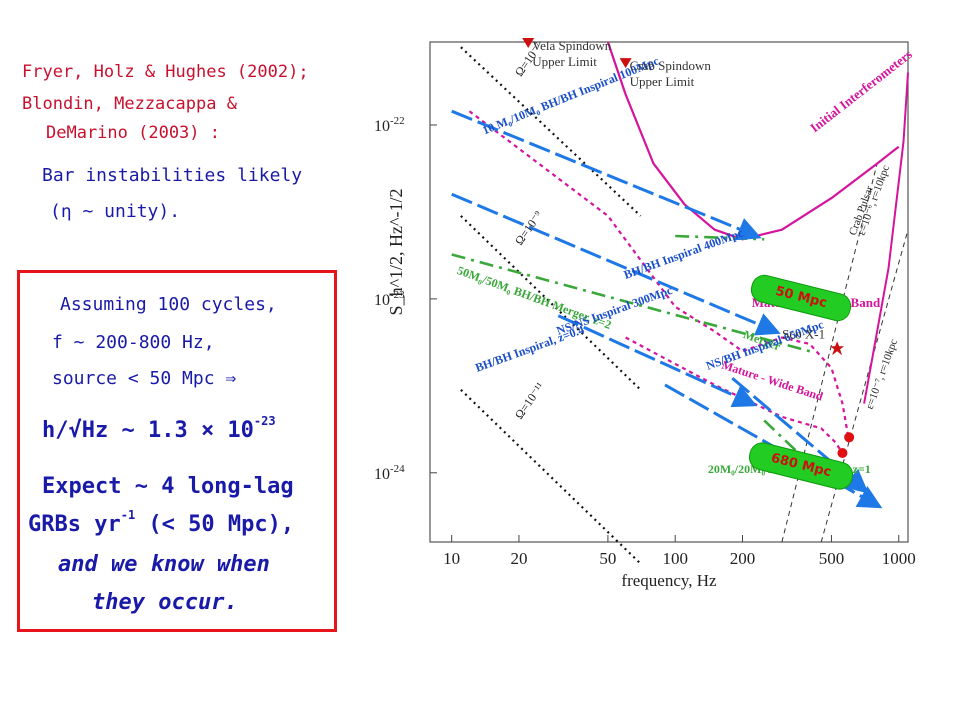  I want to click on interferometer-curve, so click(753, 141).